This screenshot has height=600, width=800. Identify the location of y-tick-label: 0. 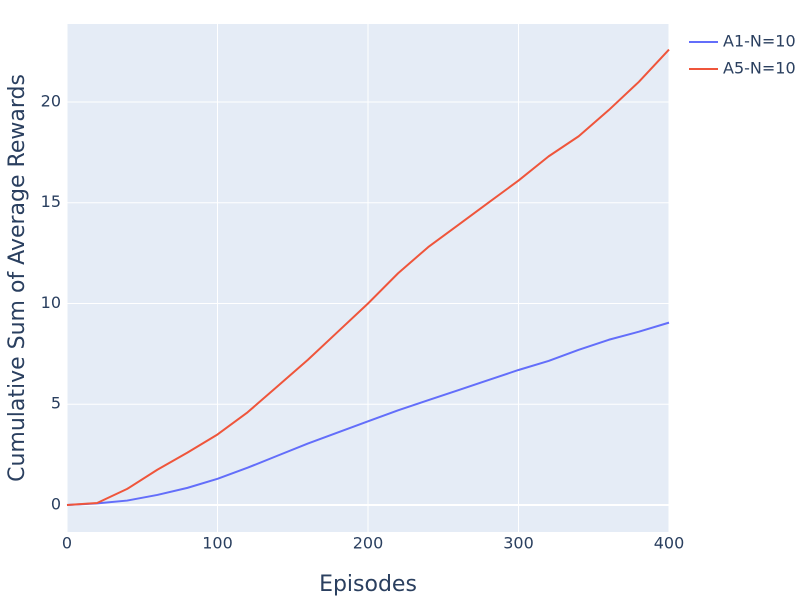
(56, 503).